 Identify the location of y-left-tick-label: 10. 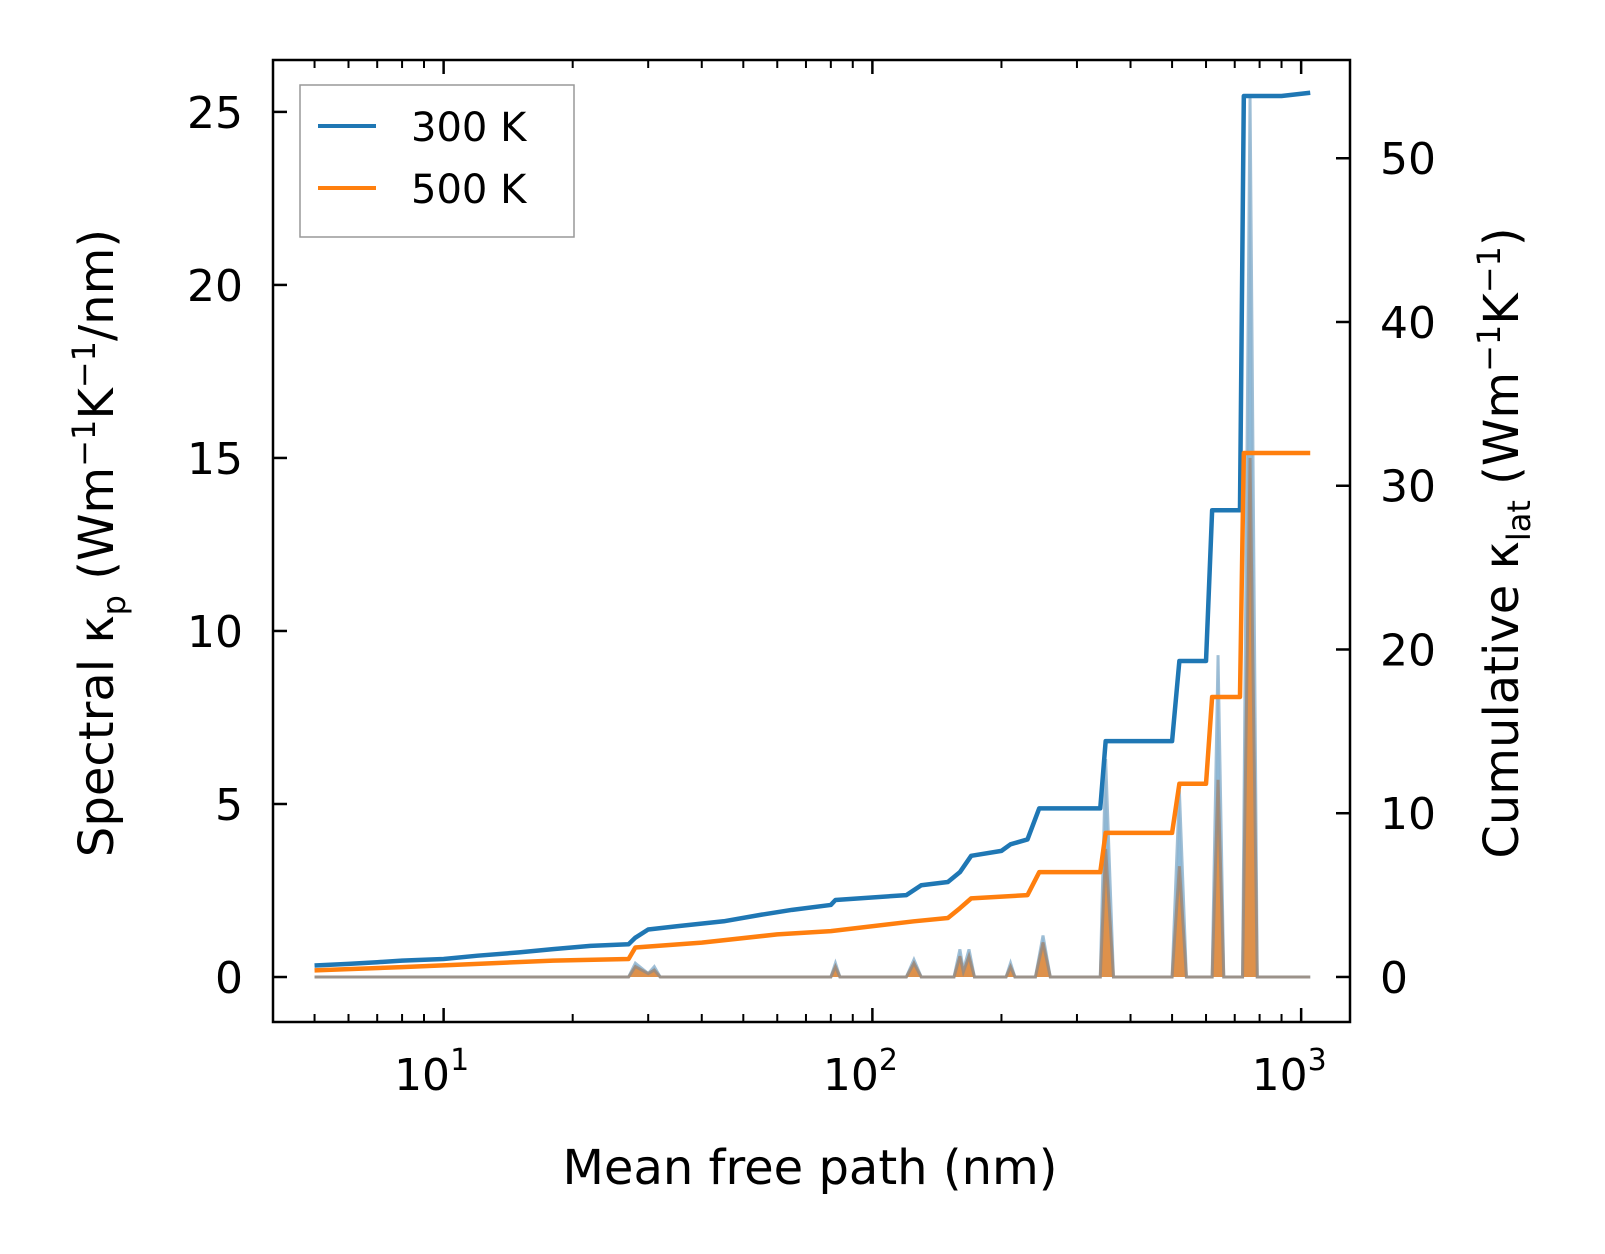
(215, 632).